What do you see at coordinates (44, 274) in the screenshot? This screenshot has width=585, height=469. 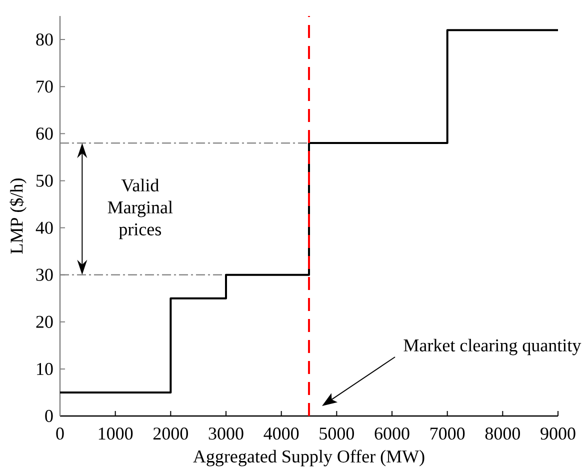 I see `y-tick-label: 30` at bounding box center [44, 274].